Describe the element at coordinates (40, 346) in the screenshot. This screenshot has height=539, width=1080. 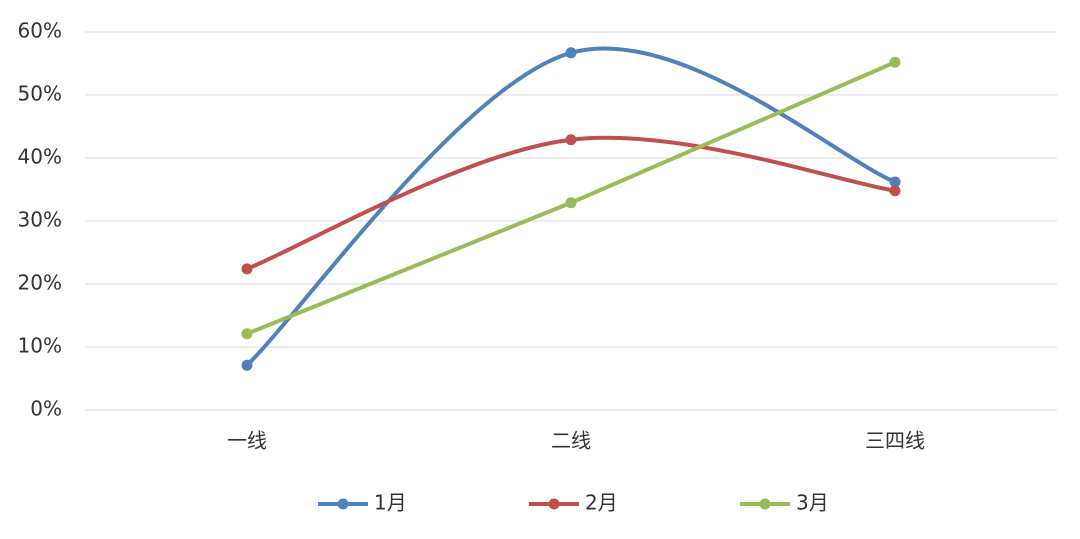
I see `y-tick-label: 10%` at that location.